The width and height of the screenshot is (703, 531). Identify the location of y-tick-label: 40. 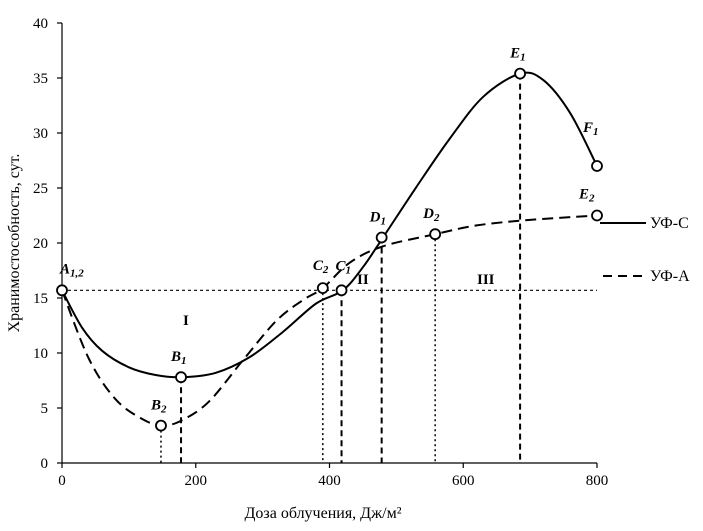
(40, 24).